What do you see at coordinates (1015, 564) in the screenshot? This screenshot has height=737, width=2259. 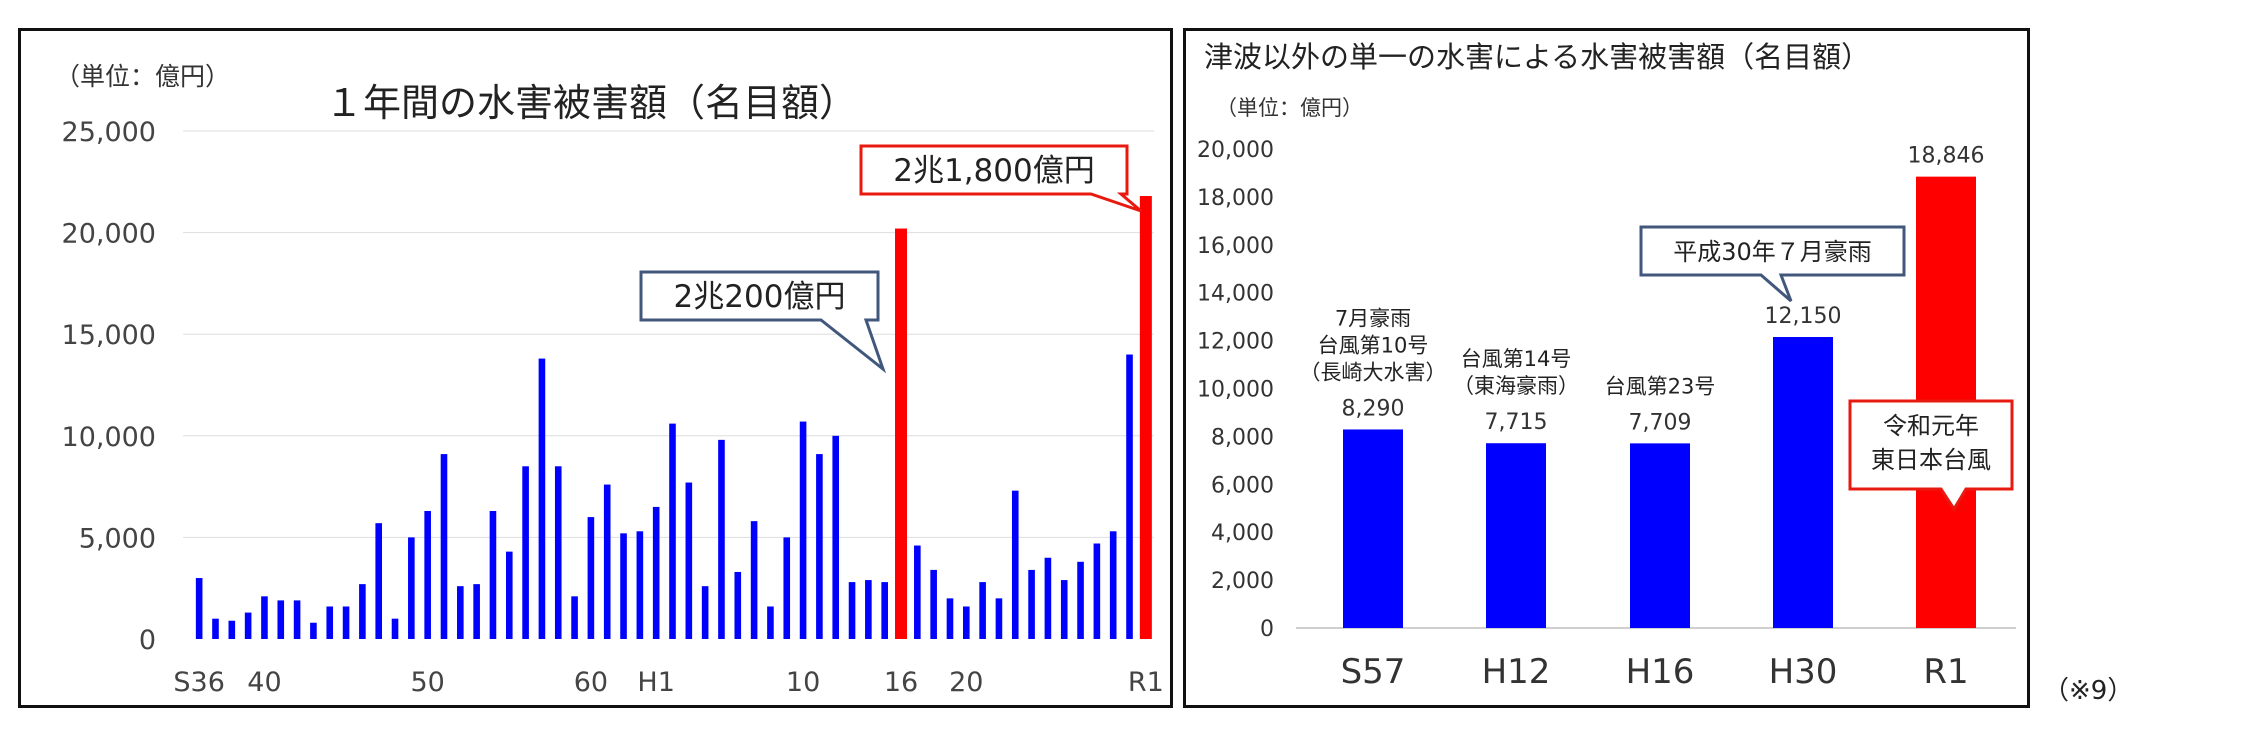 I see `bar-H23` at bounding box center [1015, 564].